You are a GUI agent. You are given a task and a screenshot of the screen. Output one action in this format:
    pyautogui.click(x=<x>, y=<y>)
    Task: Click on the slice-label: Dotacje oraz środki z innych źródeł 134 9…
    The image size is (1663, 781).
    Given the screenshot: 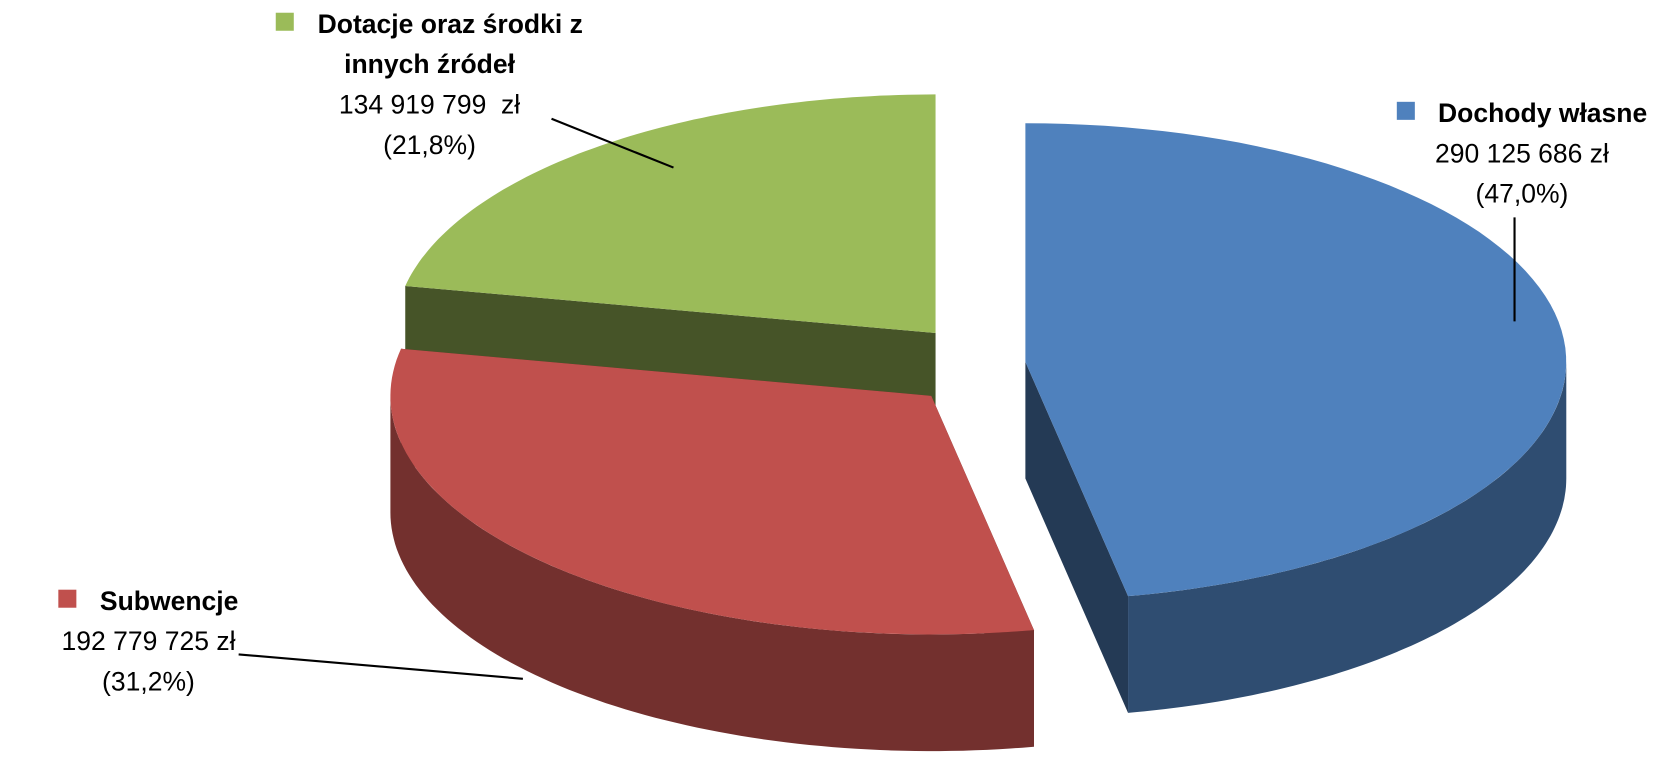 What is the action you would take?
    pyautogui.click(x=430, y=84)
    